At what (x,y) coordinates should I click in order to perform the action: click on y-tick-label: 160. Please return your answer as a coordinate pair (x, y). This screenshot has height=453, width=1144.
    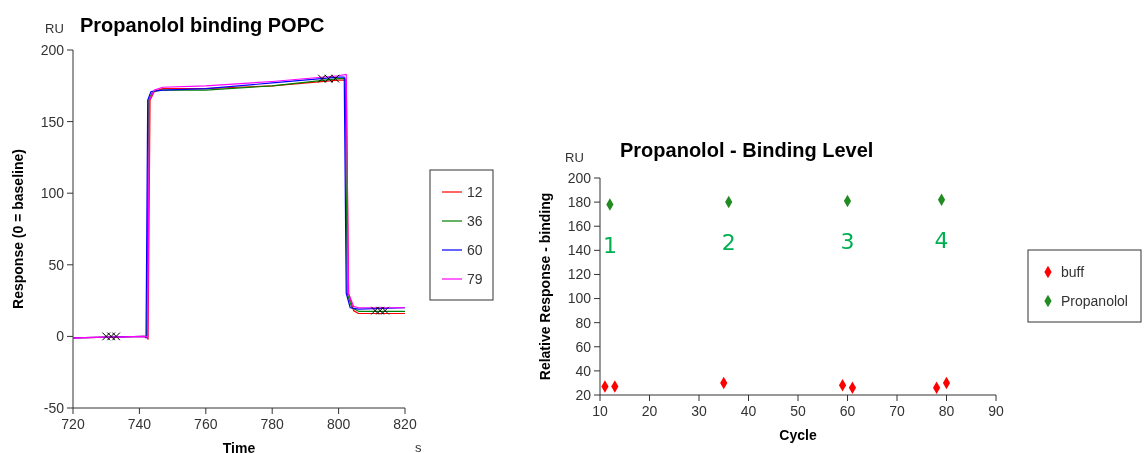
    Looking at the image, I should click on (579, 226).